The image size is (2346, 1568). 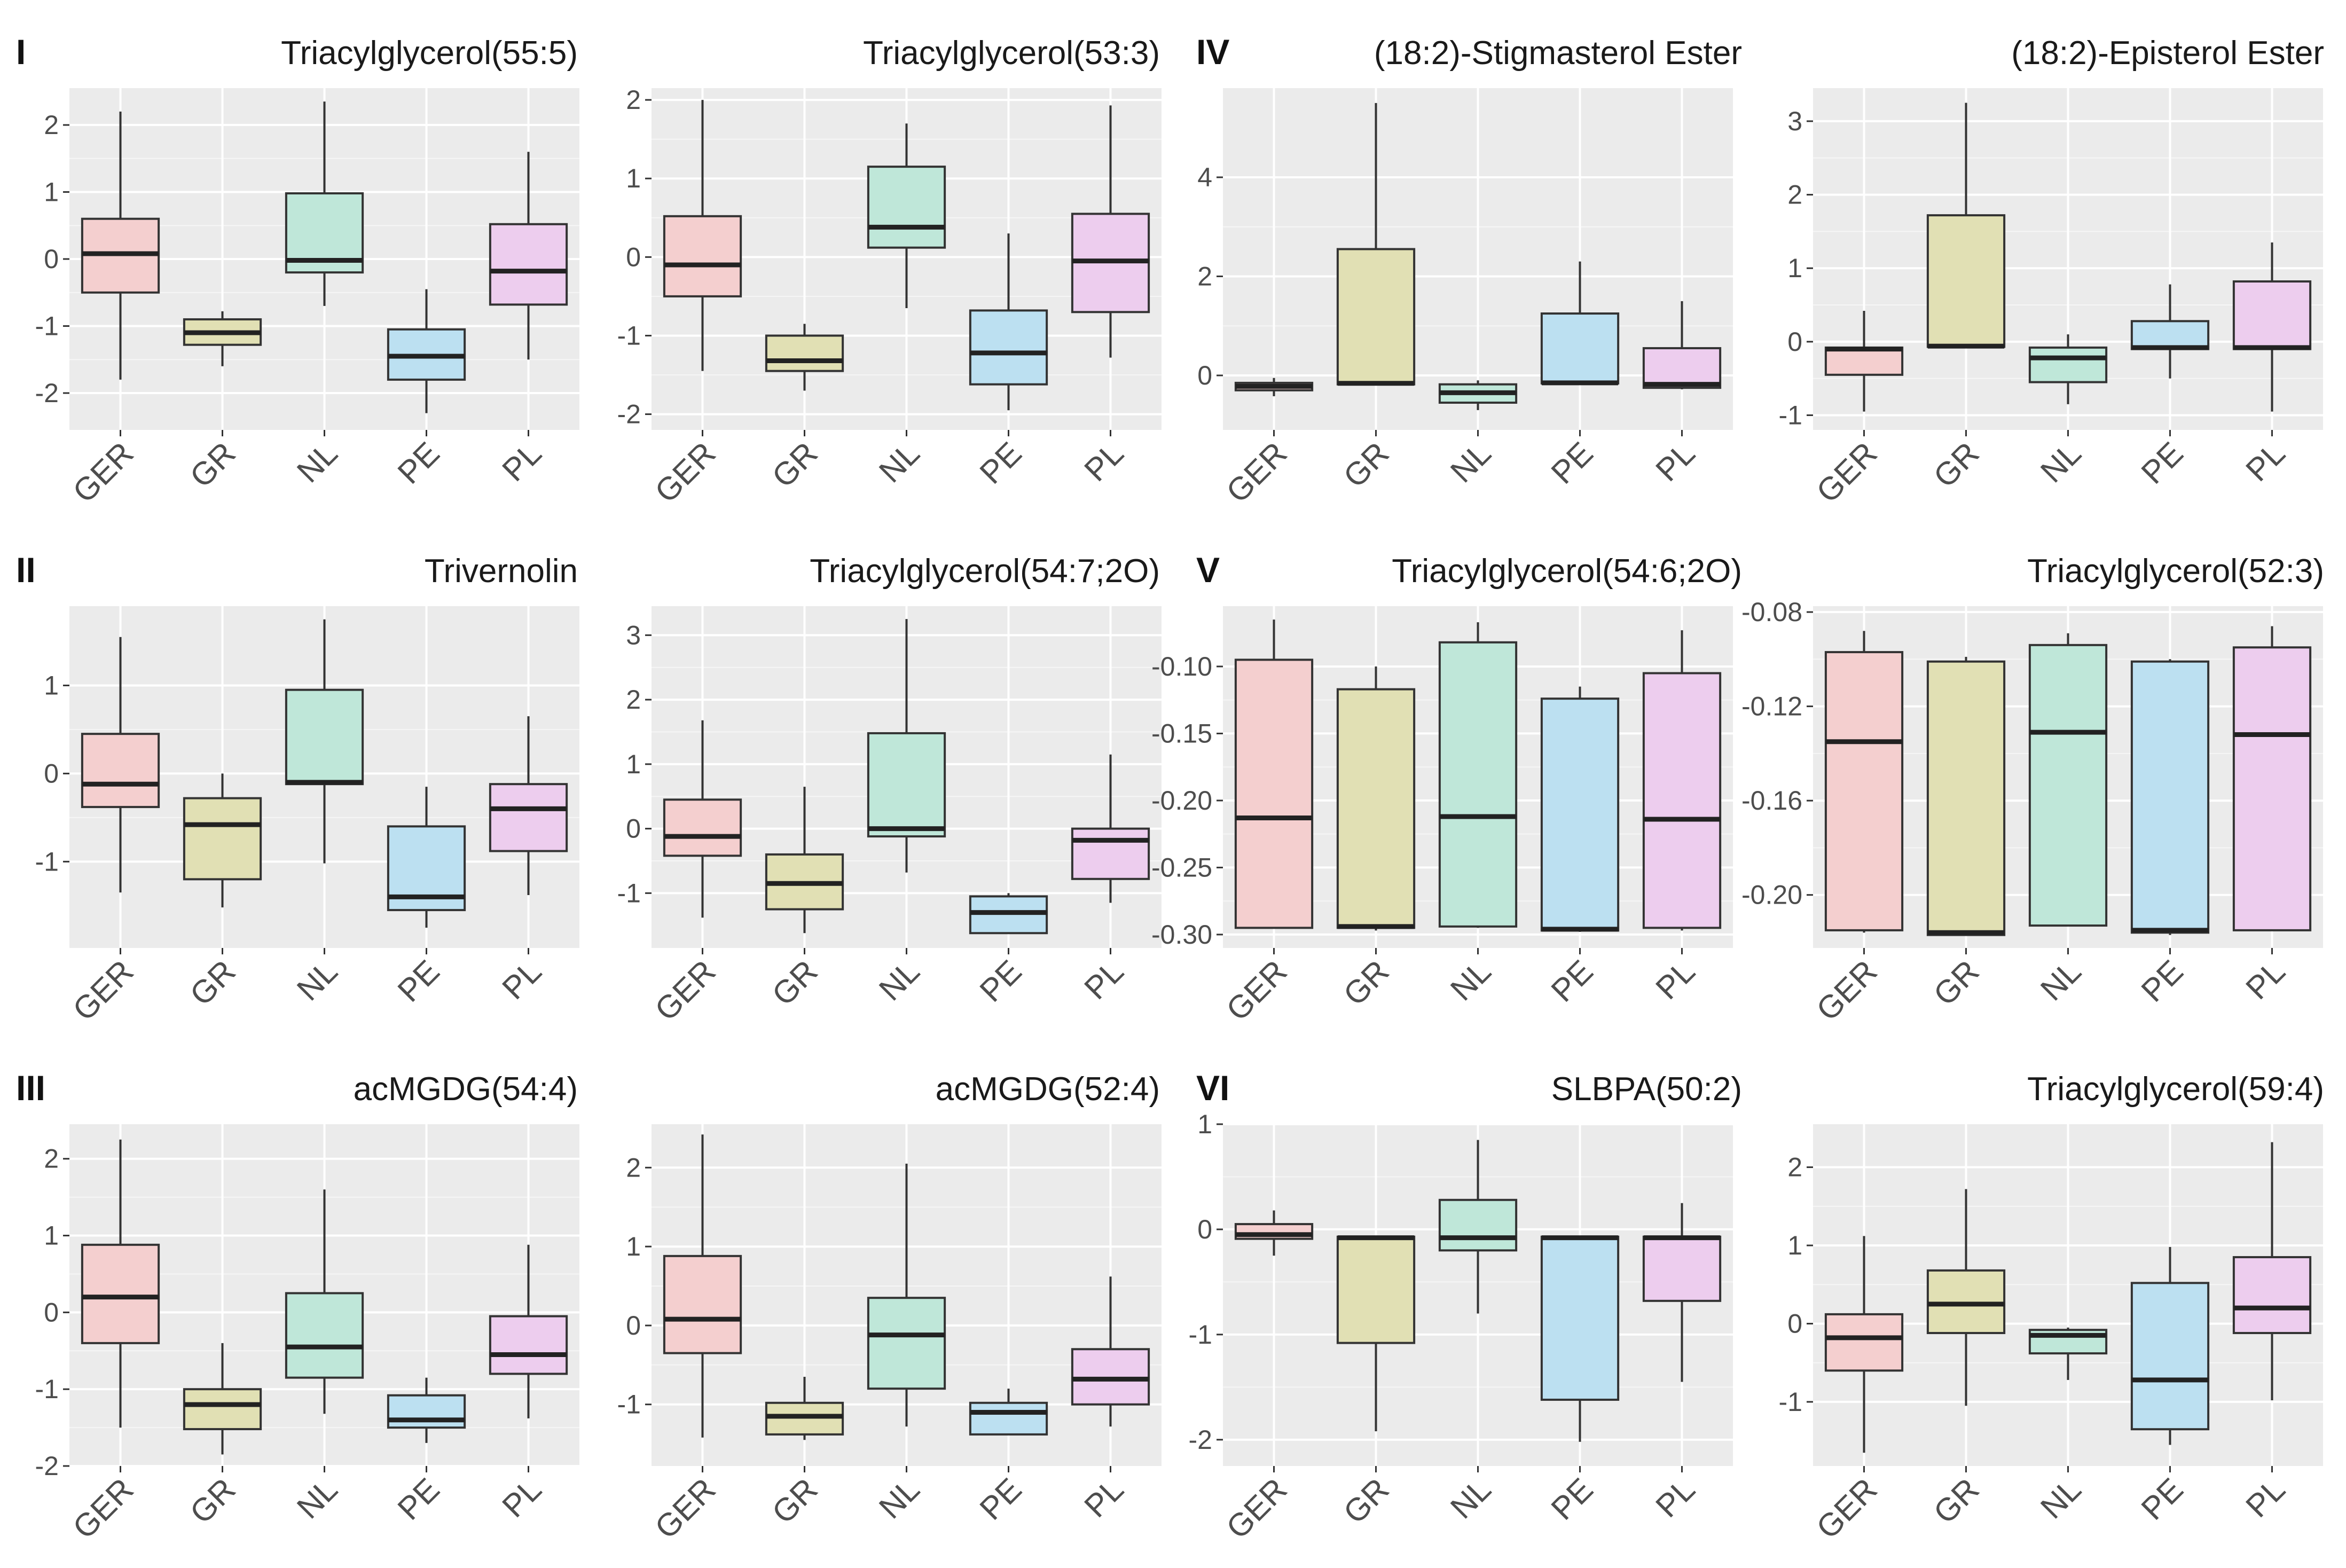 I want to click on panel-title: (18:2)-Stigmasterol Ester, so click(x=1558, y=53).